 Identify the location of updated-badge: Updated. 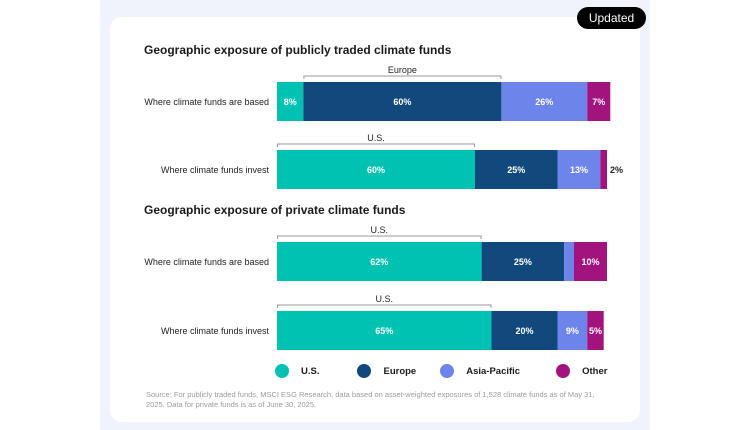
(611, 18).